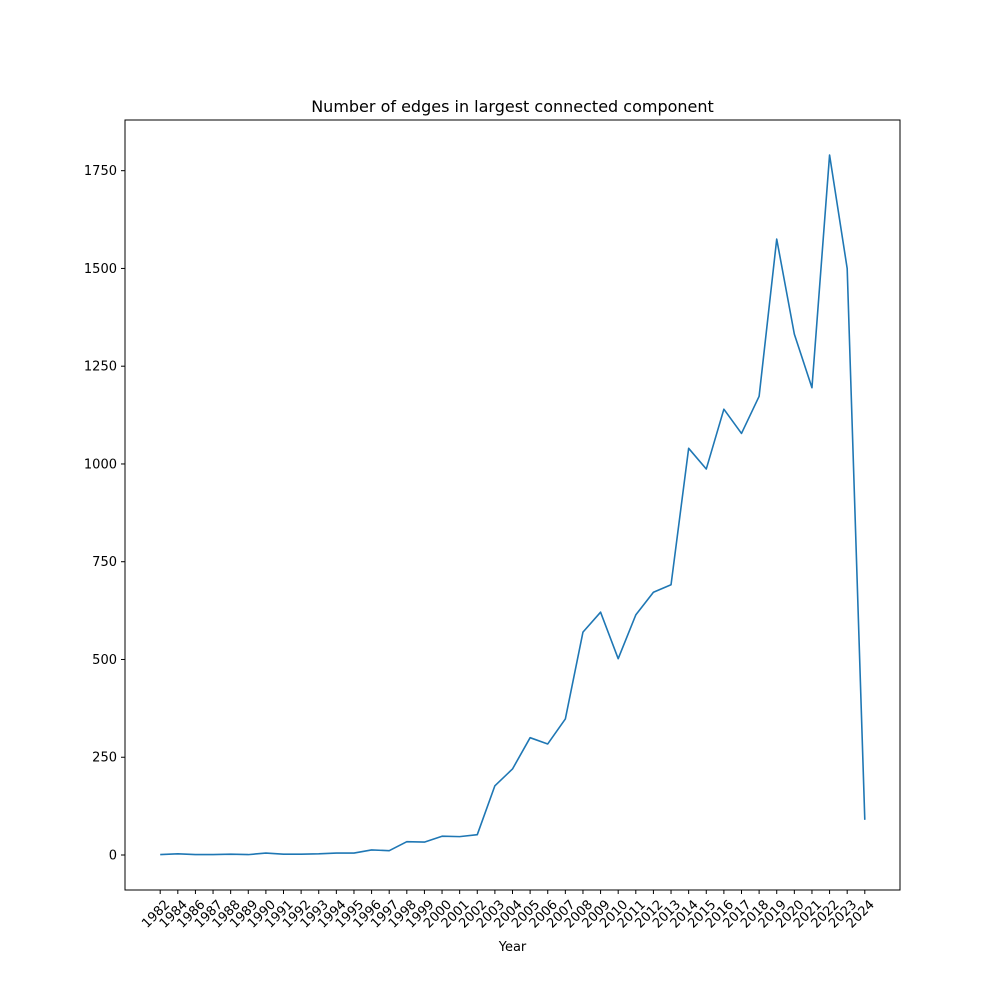  Describe the element at coordinates (100, 367) in the screenshot. I see `y-tick-label: 1250` at that location.